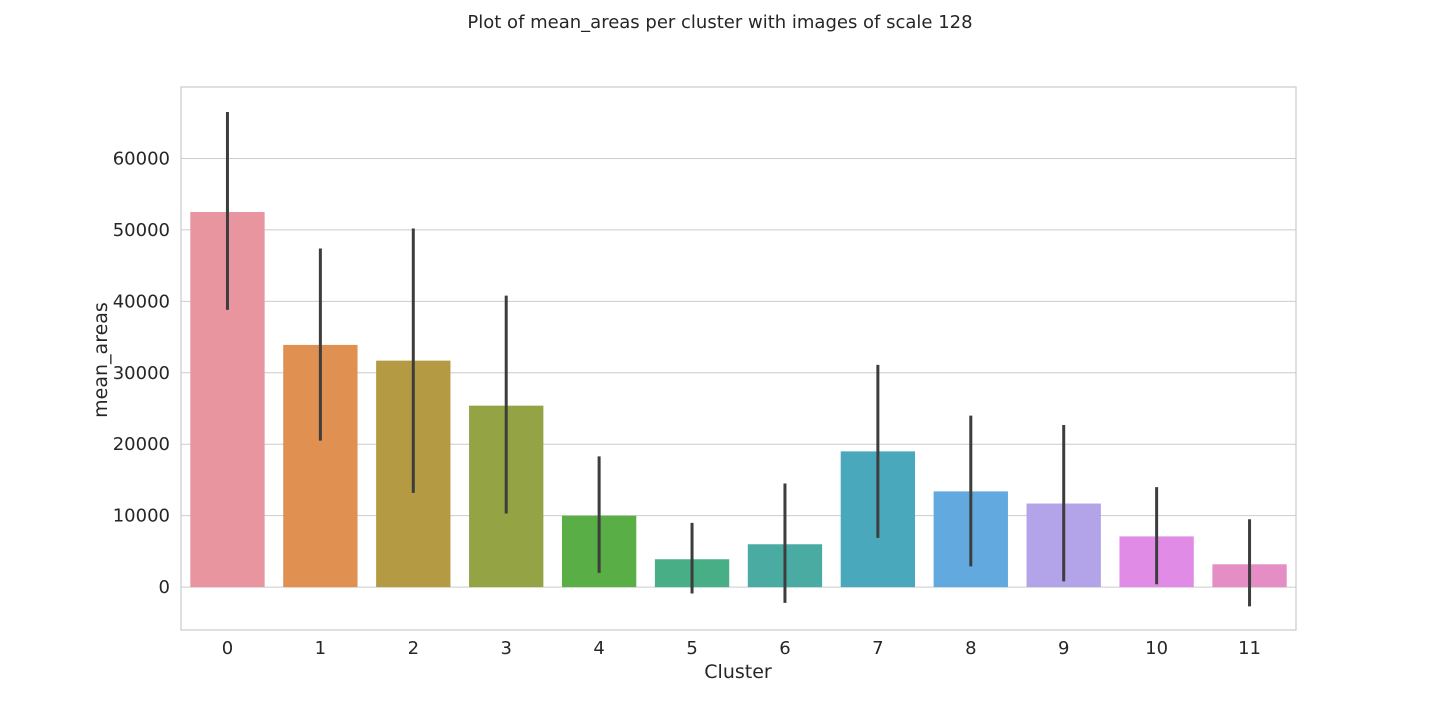  I want to click on x-tick-label: 7, so click(877, 648).